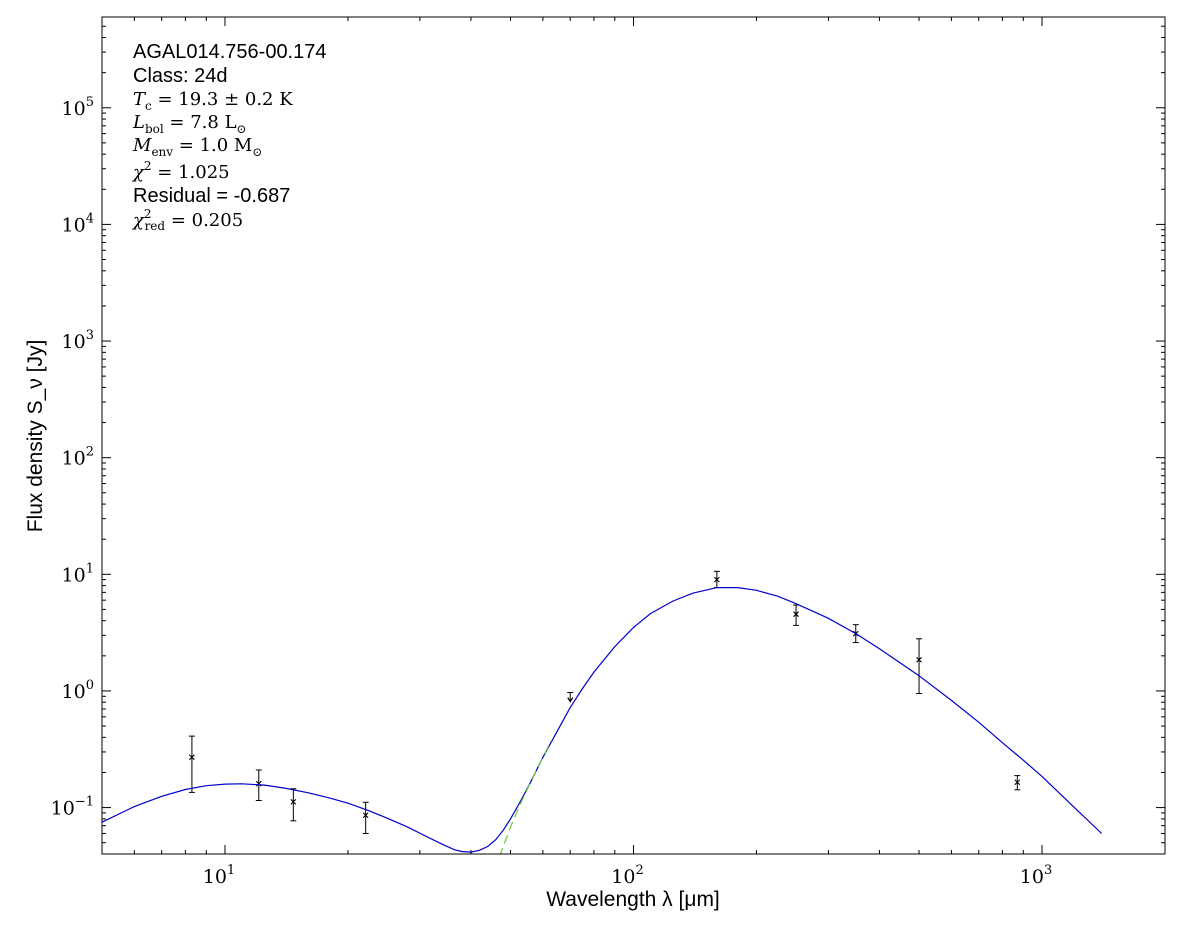 The image size is (1200, 933). What do you see at coordinates (180, 171) in the screenshot?
I see `annotation-chi2: χ2 = 1.025` at bounding box center [180, 171].